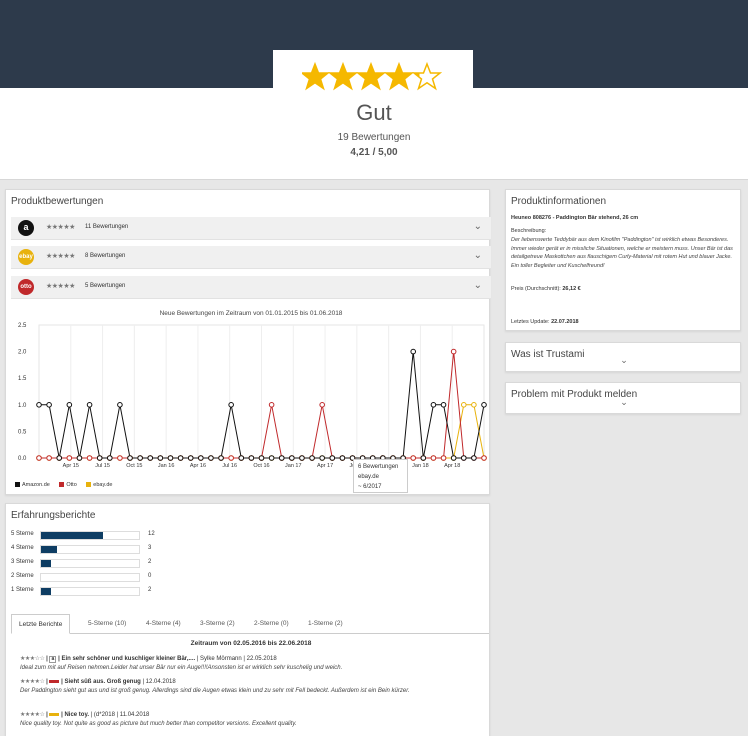 The height and width of the screenshot is (736, 748). What do you see at coordinates (54, 714) in the screenshot?
I see `ebay-icon` at bounding box center [54, 714].